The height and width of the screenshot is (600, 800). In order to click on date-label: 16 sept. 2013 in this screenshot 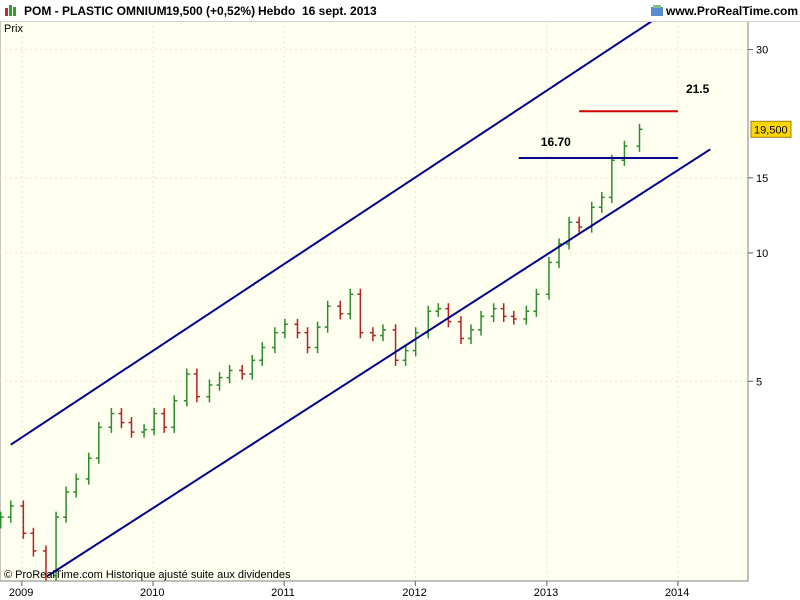, I will do `click(339, 11)`.